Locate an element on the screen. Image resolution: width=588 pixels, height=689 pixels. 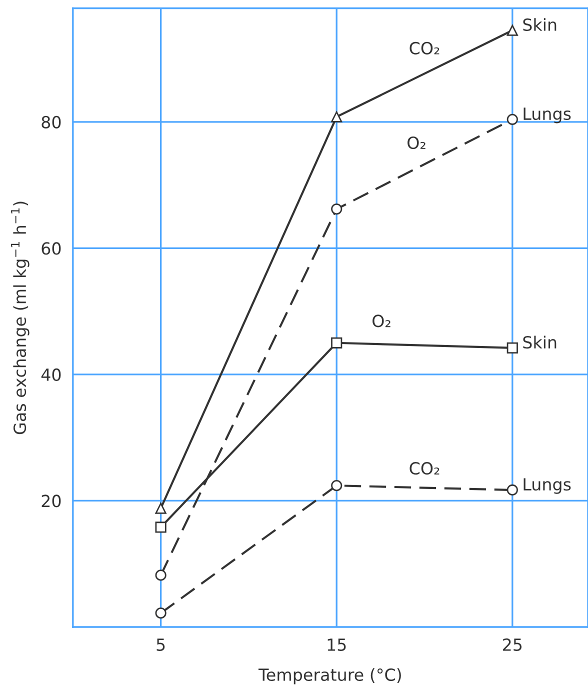
x-tick-label: 15 is located at coordinates (337, 644).